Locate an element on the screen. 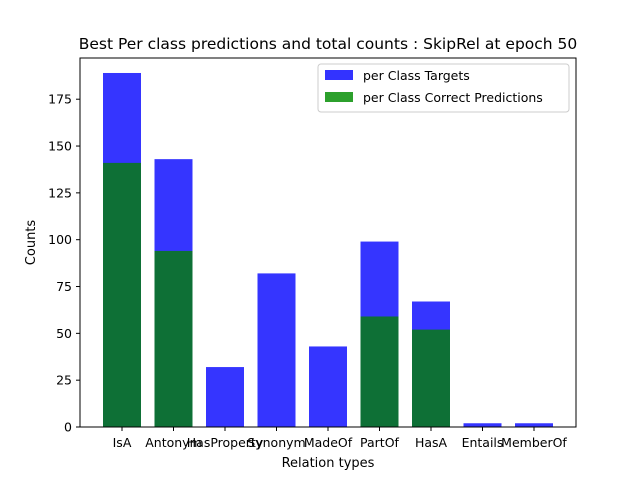 This screenshot has height=480, width=640. bar-targets-madeof is located at coordinates (328, 386).